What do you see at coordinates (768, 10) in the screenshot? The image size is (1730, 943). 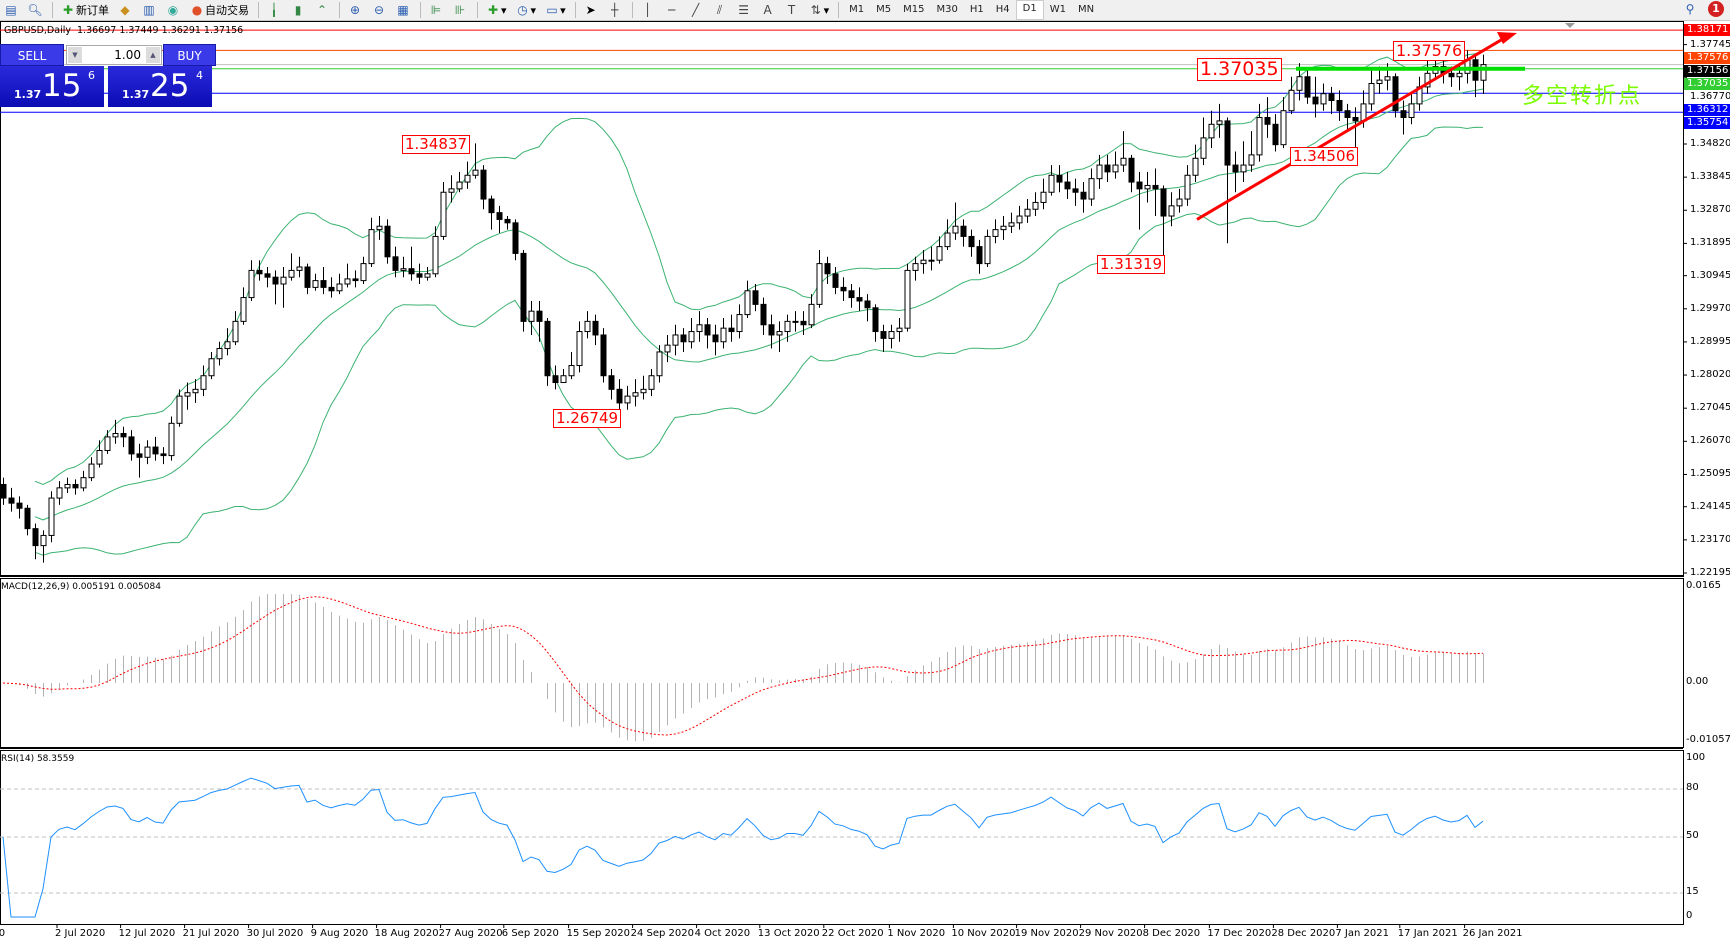 I see `text-button: A` at bounding box center [768, 10].